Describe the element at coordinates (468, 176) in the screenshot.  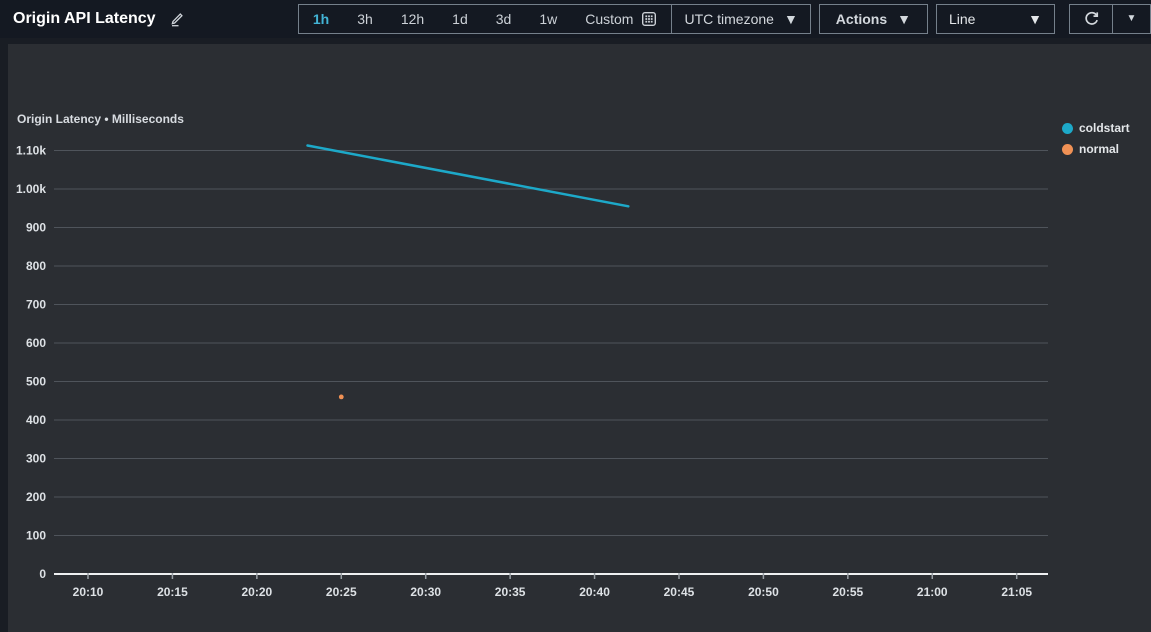
I see `series-coldstart` at that location.